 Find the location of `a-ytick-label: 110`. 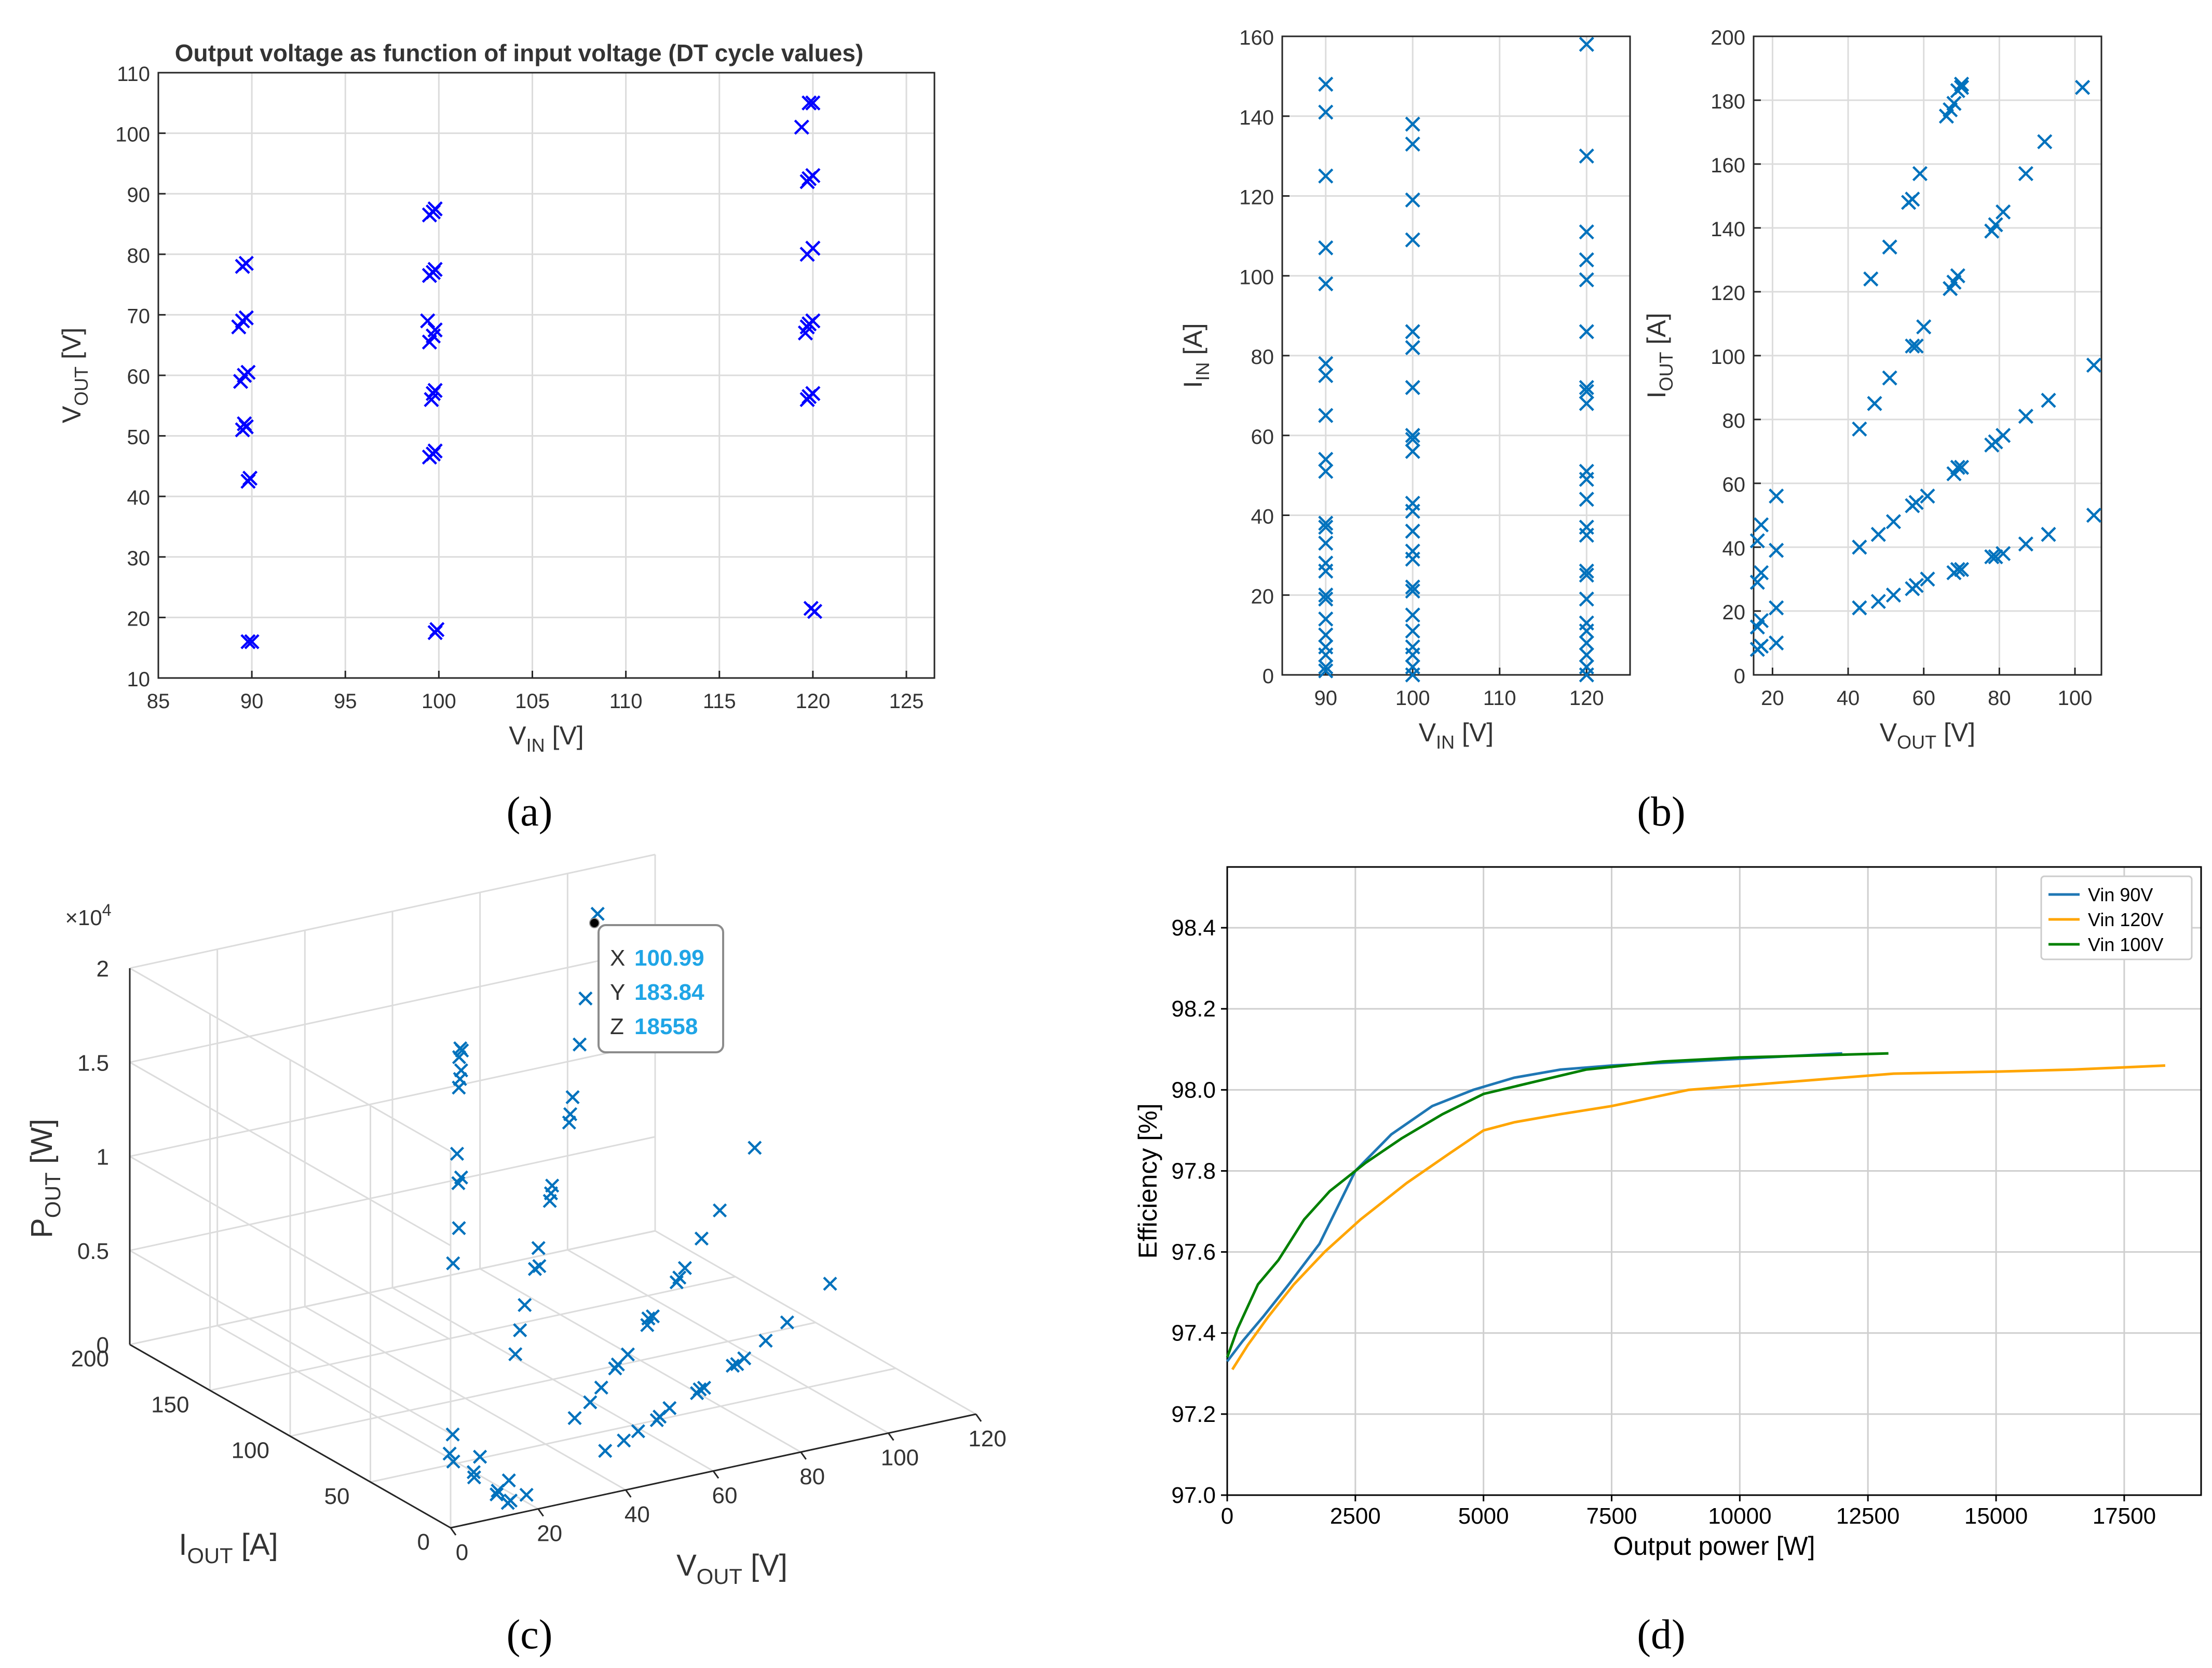

a-ytick-label: 110 is located at coordinates (133, 74).